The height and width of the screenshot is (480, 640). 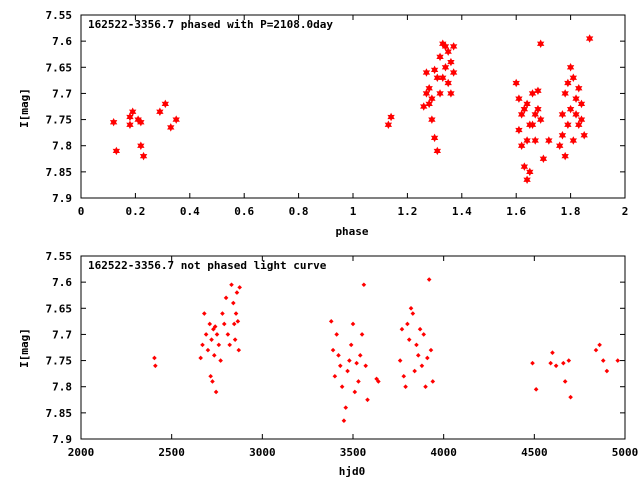 I want to click on plot-raw-xtick-label: 2000, so click(x=81, y=452).